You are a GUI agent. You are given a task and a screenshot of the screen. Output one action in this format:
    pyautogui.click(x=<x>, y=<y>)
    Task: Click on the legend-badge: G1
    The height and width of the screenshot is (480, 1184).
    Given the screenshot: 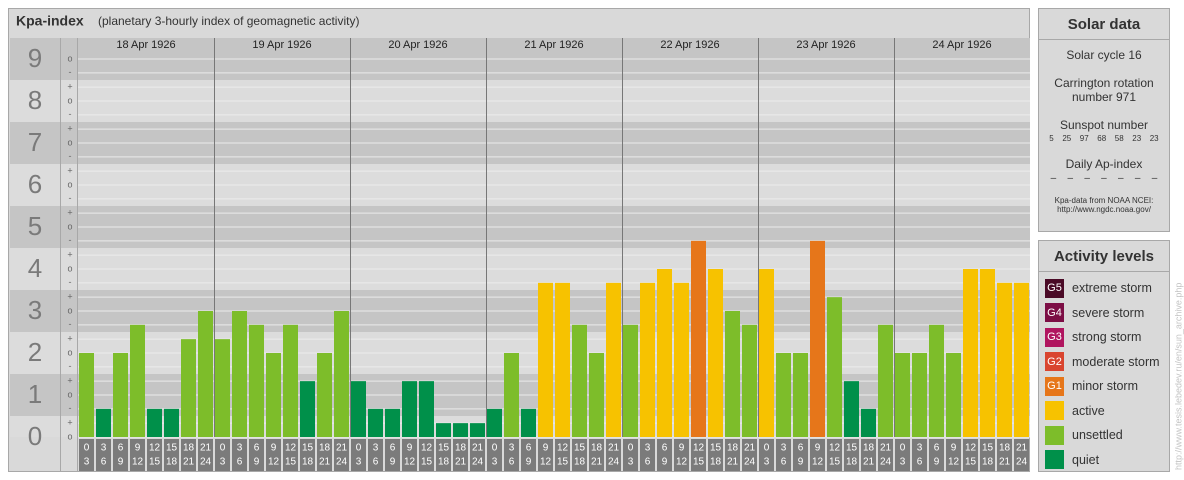 What is the action you would take?
    pyautogui.click(x=1054, y=386)
    